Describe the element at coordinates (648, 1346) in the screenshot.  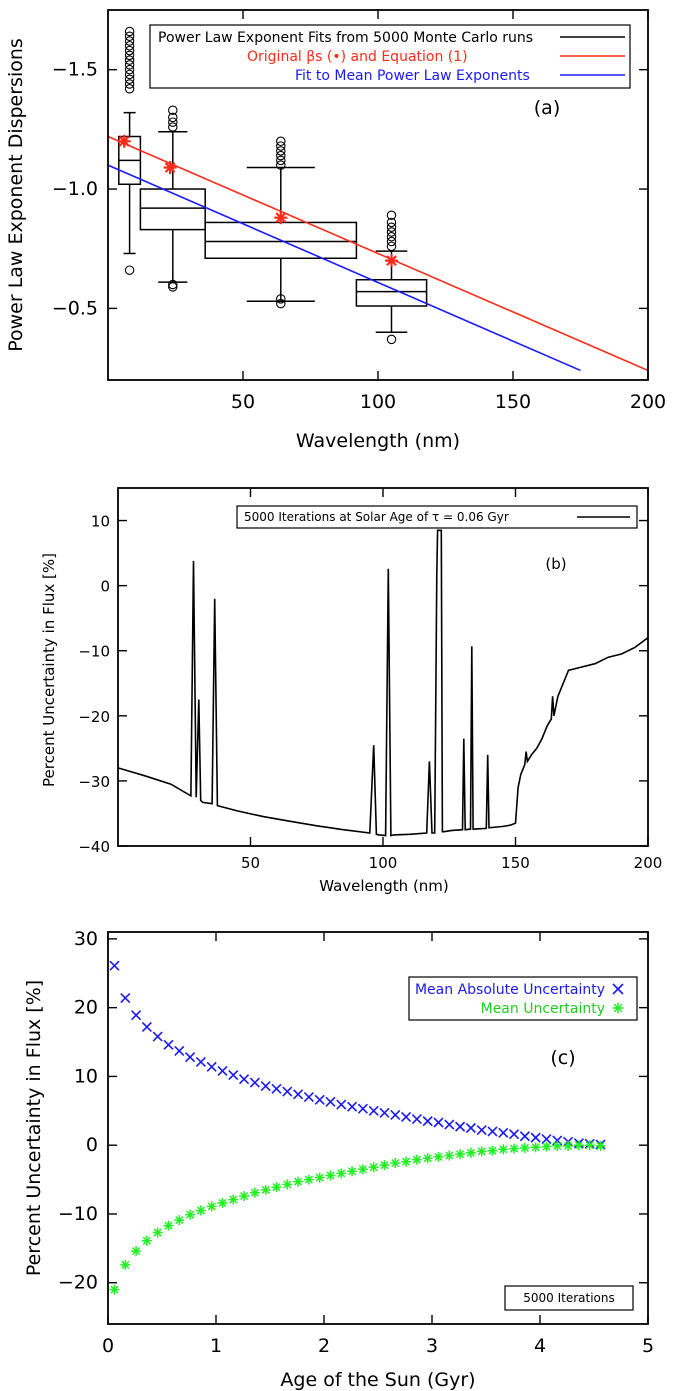
I see `x-tick-label: 5` at that location.